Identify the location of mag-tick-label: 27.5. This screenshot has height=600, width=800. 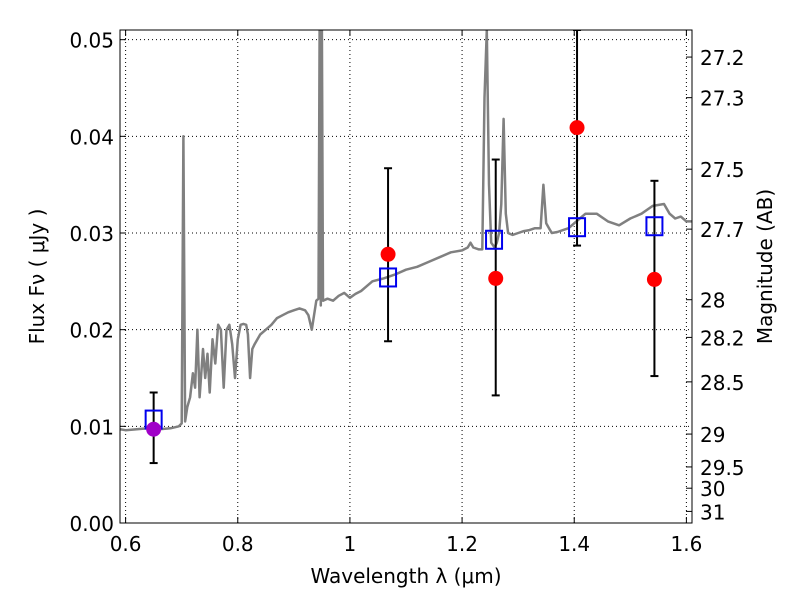
(722, 170).